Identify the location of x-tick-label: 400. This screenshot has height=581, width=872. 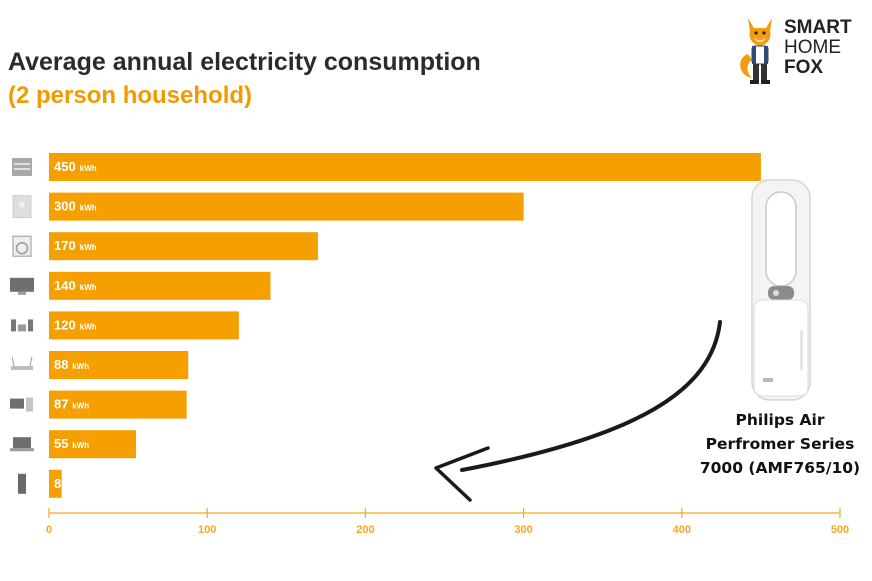
(682, 530).